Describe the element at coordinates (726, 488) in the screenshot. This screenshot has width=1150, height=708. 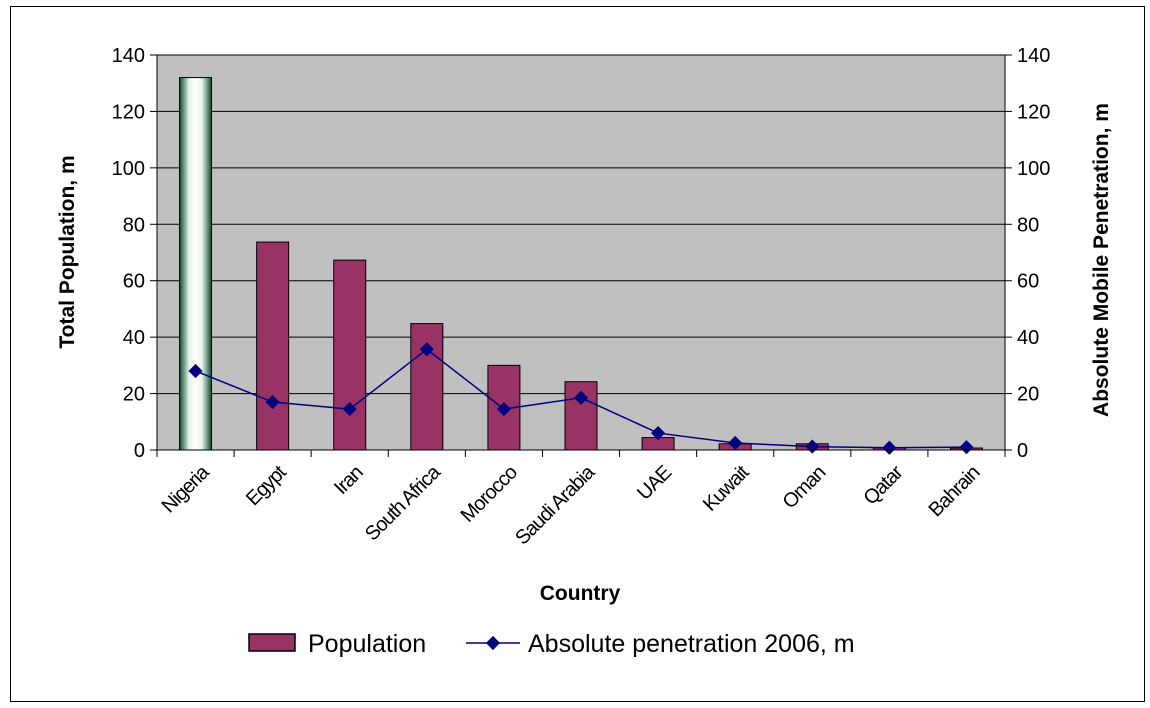
I see `x-tick-label: Kuwait` at that location.